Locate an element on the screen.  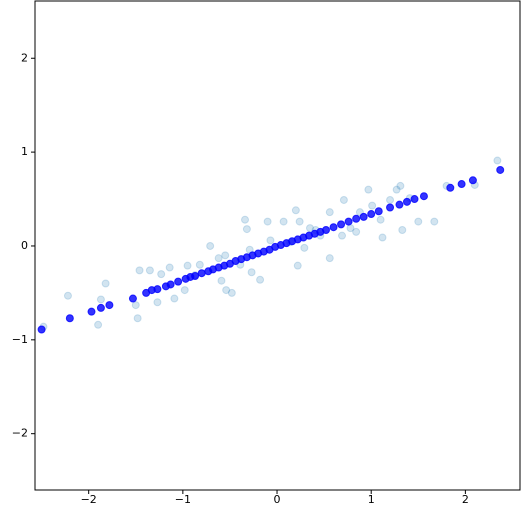
y-tick-label: 0 is located at coordinates (24, 245).